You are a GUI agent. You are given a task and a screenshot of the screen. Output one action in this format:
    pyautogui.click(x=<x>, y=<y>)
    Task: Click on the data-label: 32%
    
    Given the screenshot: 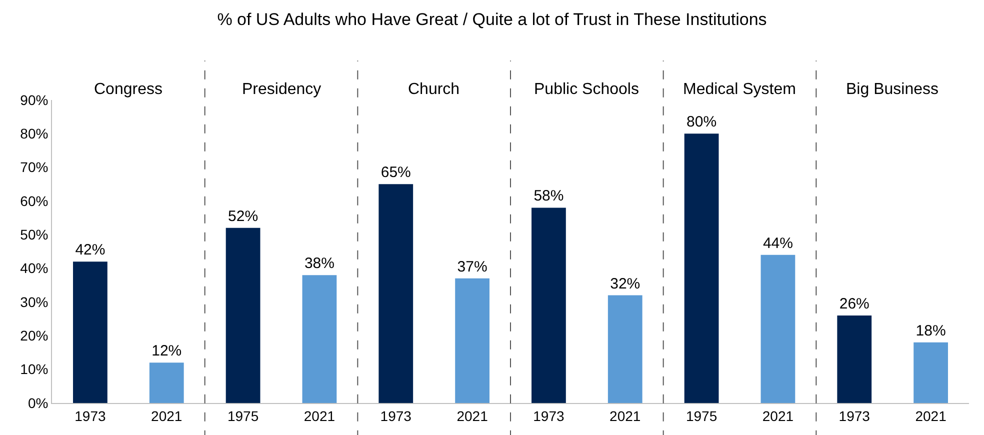 What is the action you would take?
    pyautogui.click(x=625, y=283)
    